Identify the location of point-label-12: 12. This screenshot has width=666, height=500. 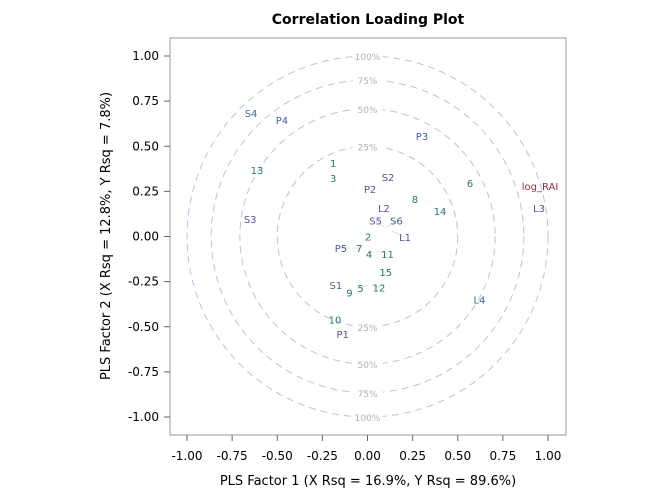
(379, 288).